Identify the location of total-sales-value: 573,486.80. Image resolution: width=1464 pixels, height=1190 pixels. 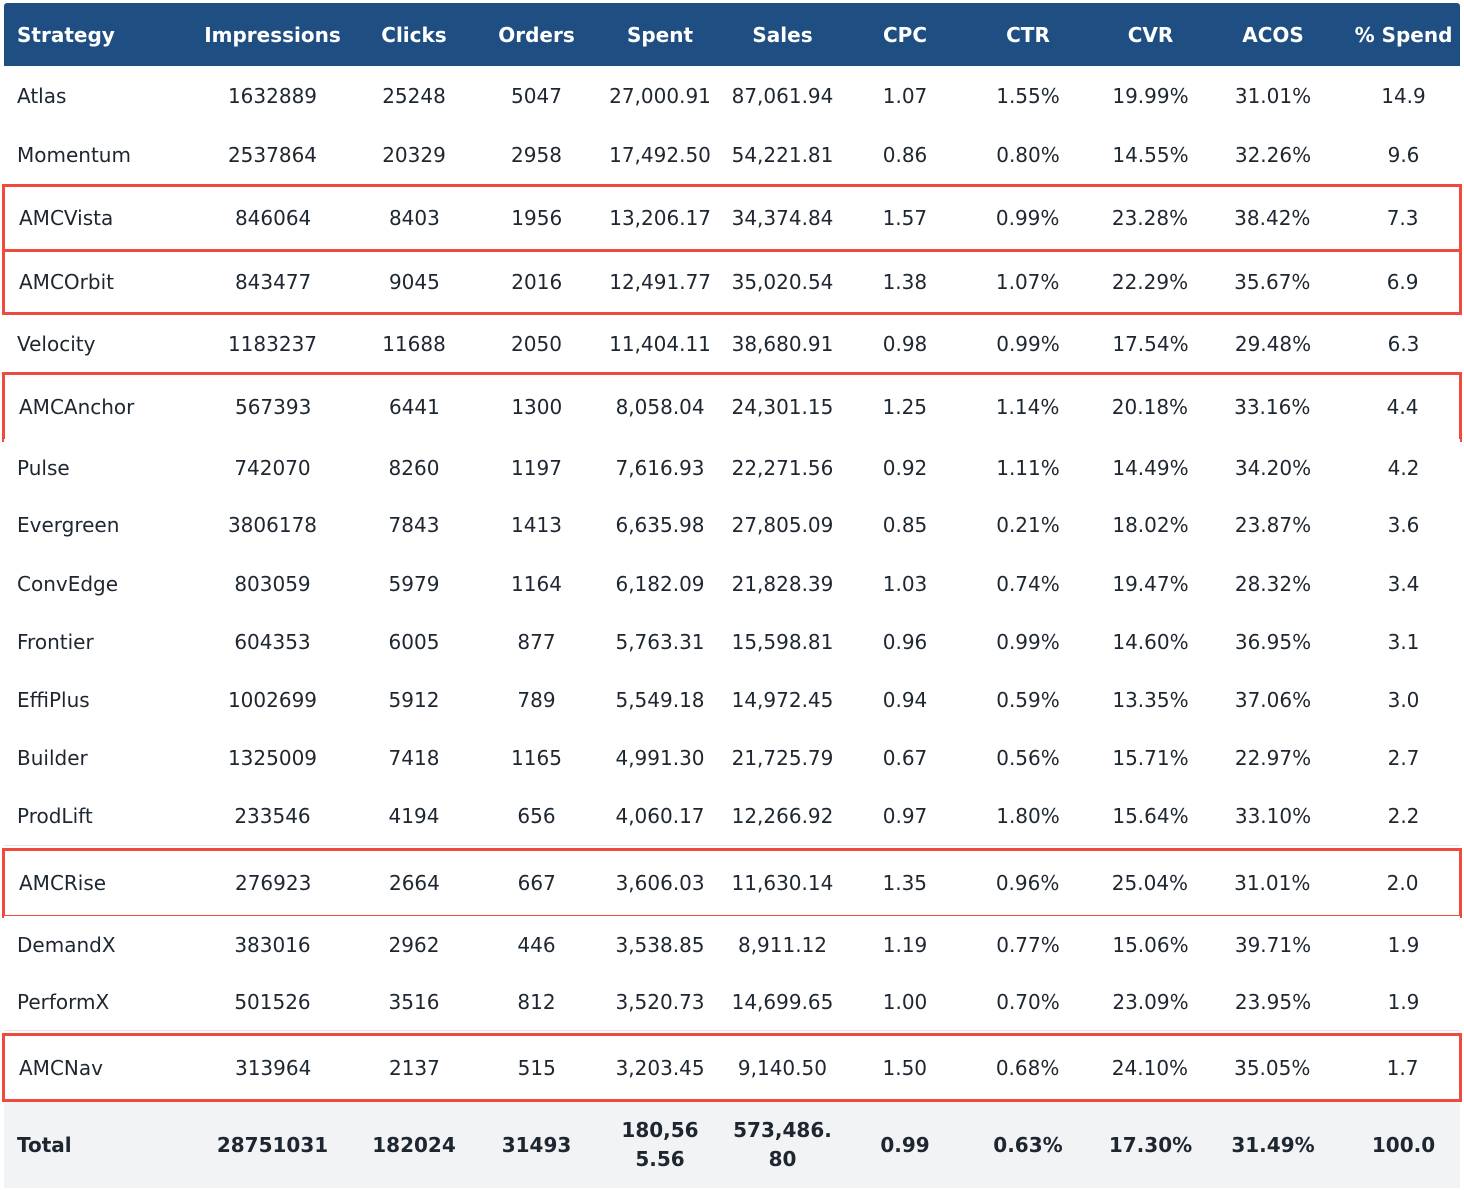
(782, 1144).